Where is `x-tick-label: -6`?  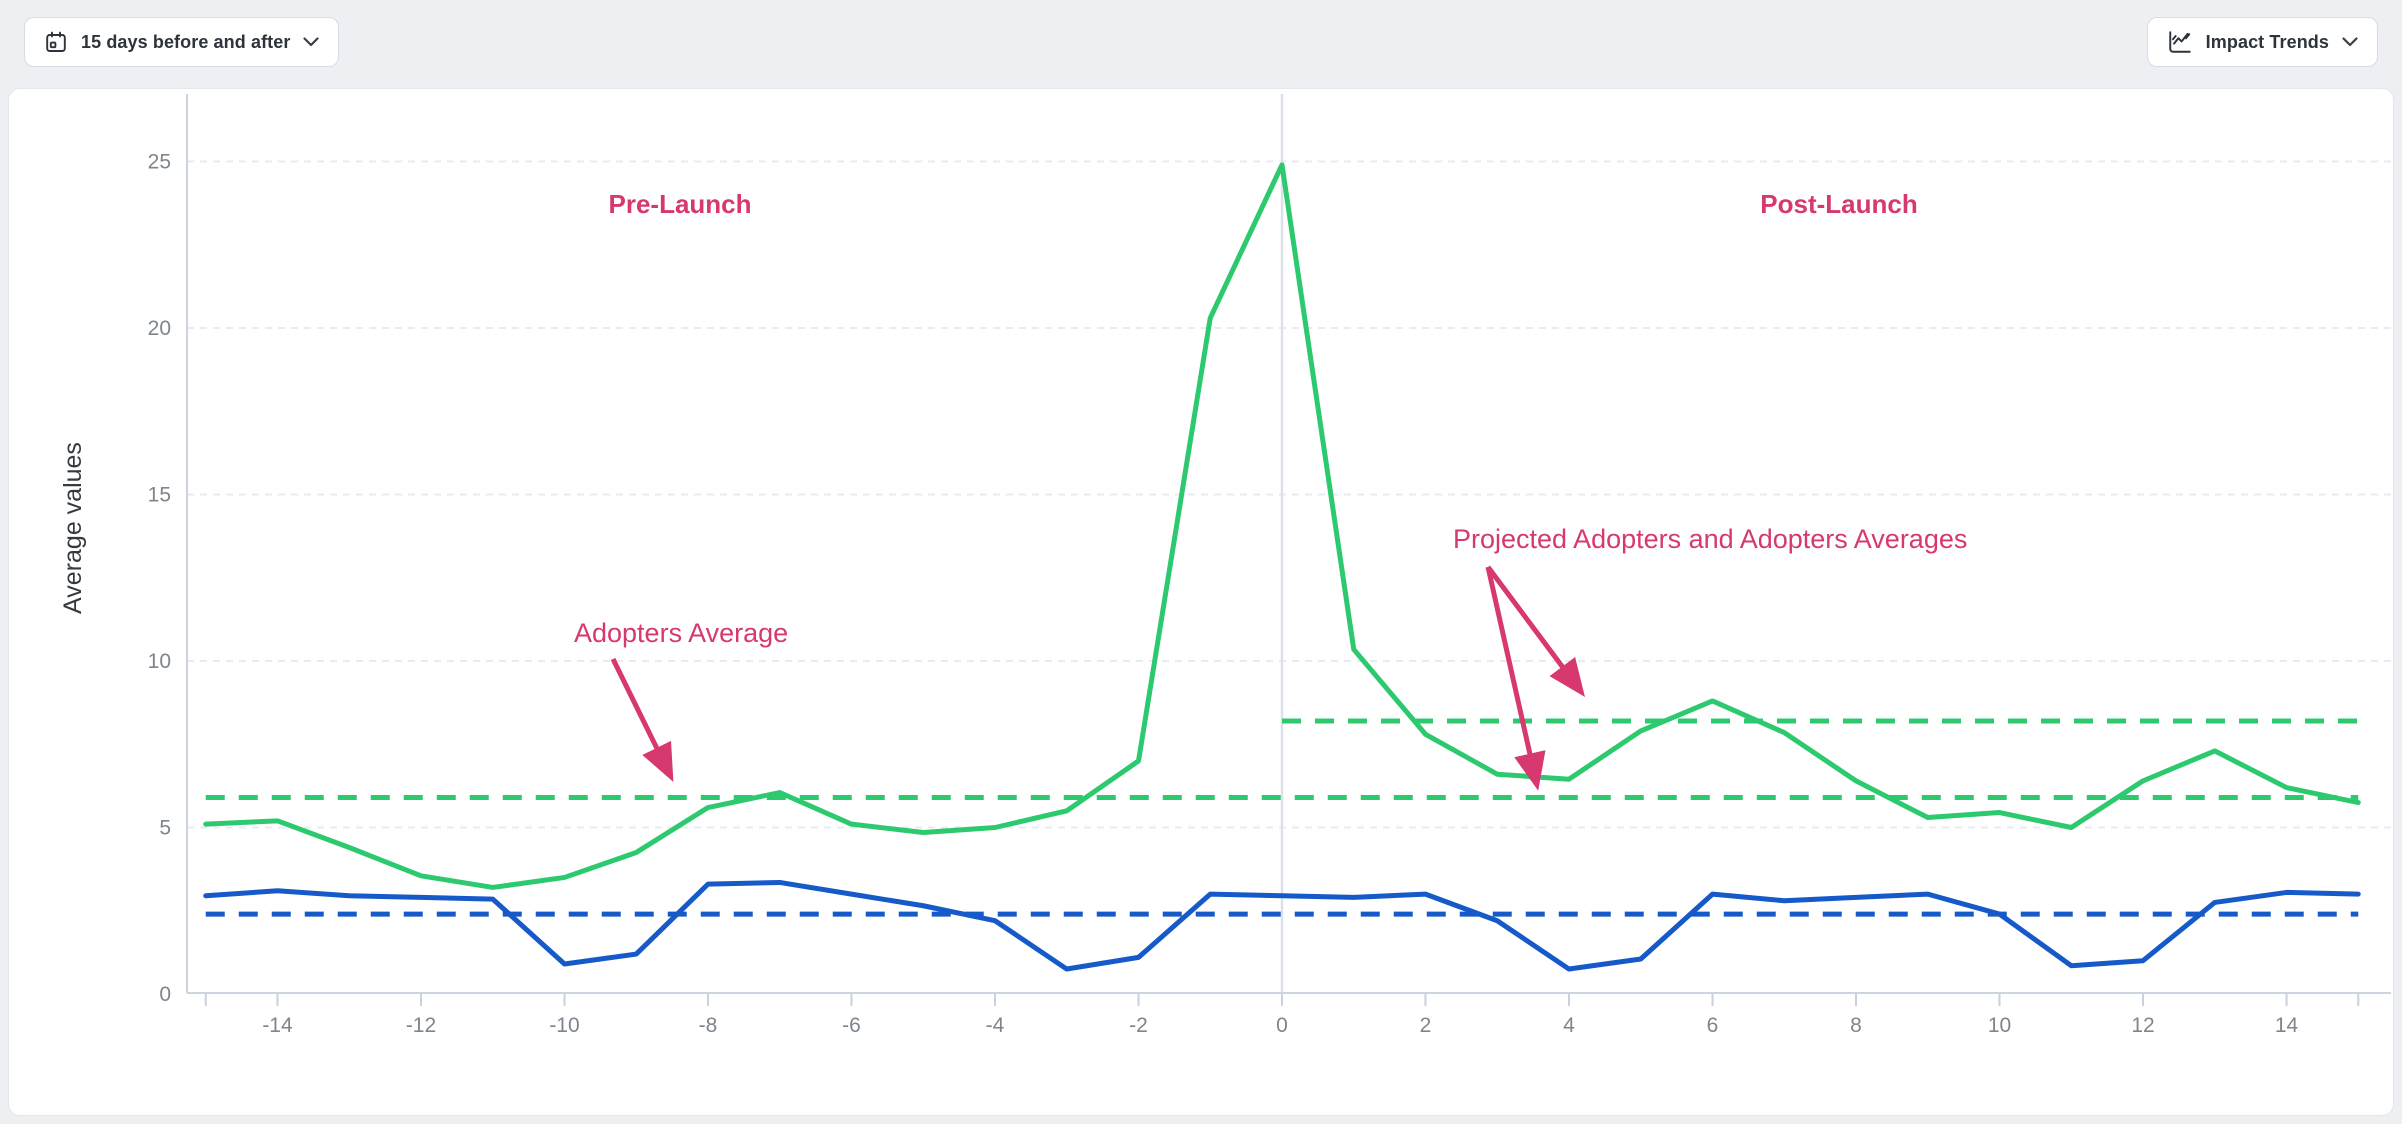 x-tick-label: -6 is located at coordinates (851, 1025).